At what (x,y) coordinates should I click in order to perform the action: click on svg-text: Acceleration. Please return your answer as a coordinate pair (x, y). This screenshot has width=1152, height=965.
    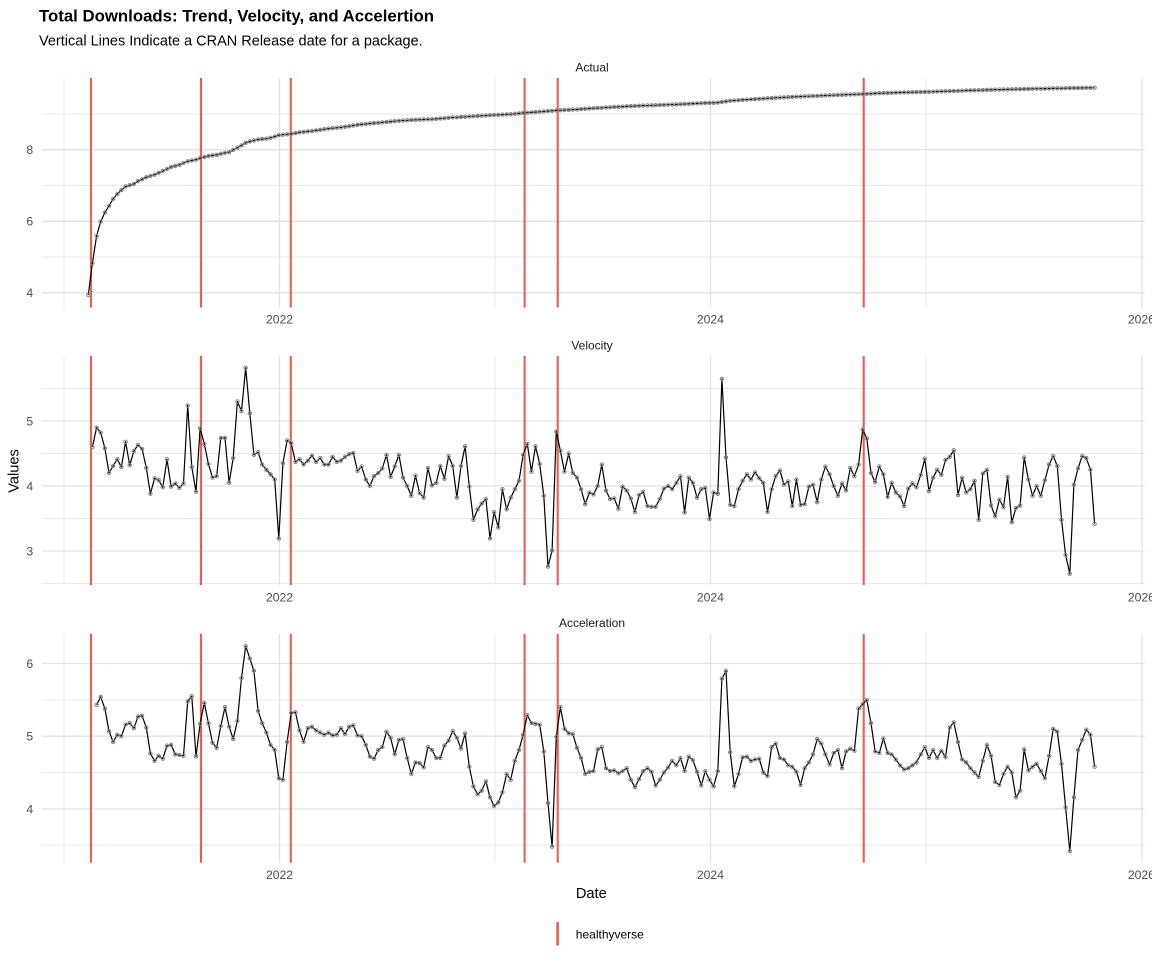
    Looking at the image, I should click on (592, 623).